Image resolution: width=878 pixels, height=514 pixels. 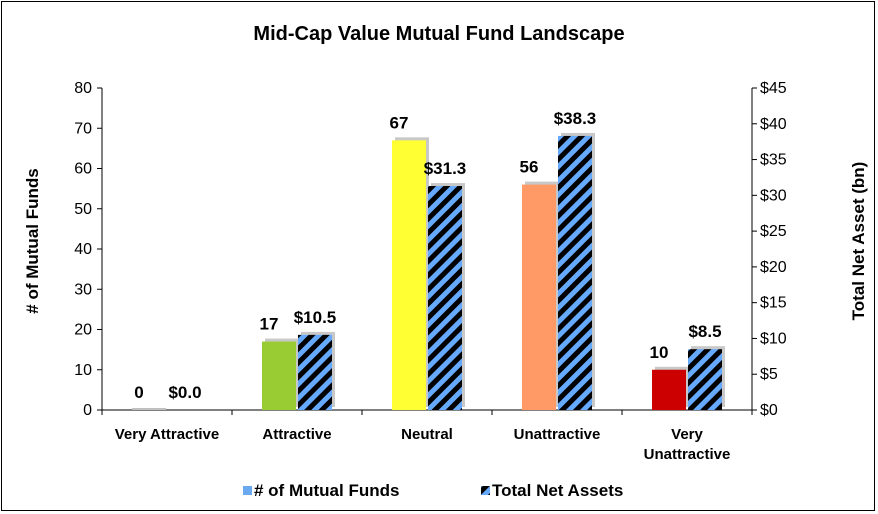 I want to click on data-label-net-assets: $0.0, so click(x=184, y=392).